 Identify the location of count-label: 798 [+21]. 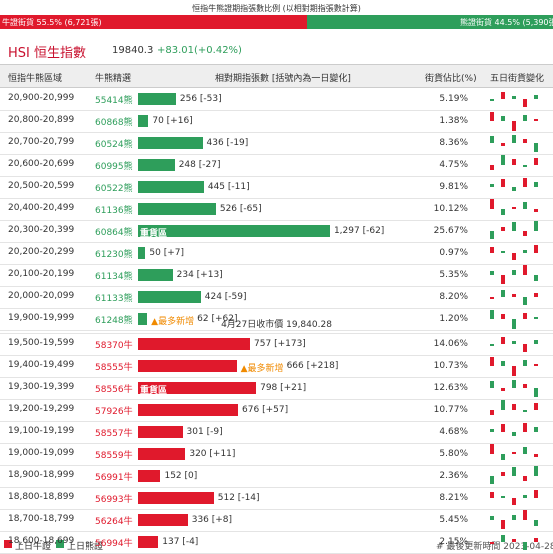
(283, 388).